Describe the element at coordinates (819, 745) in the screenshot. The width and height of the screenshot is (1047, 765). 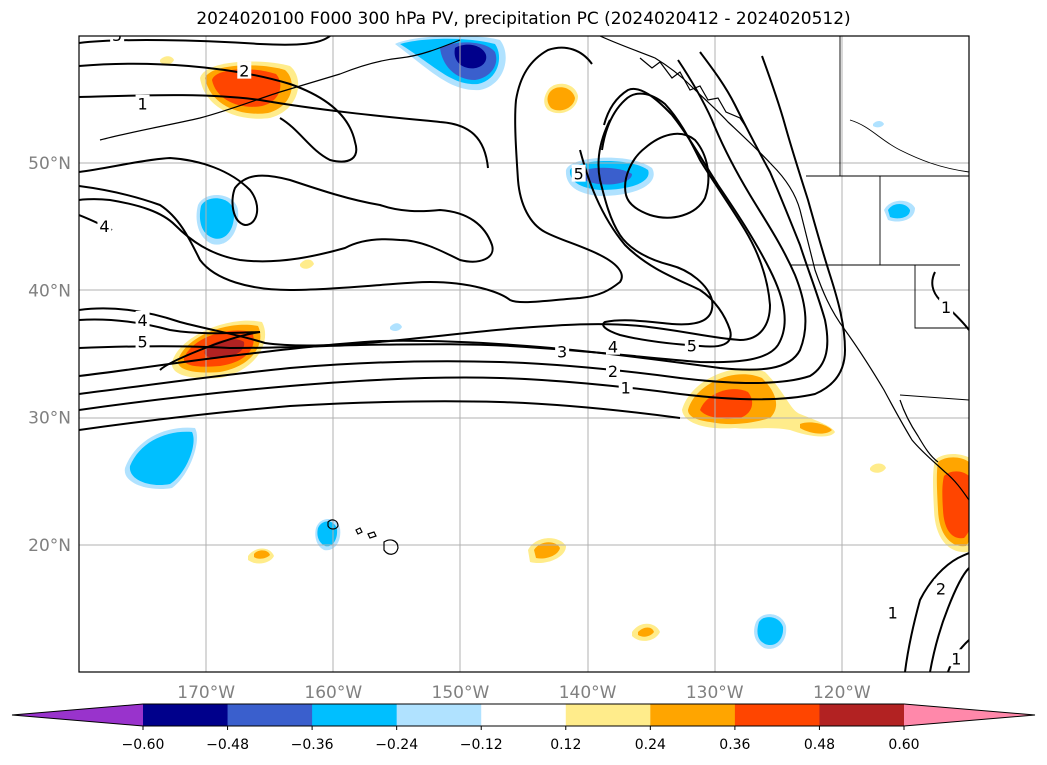
I see `colorbar-tick-label: 0.48` at that location.